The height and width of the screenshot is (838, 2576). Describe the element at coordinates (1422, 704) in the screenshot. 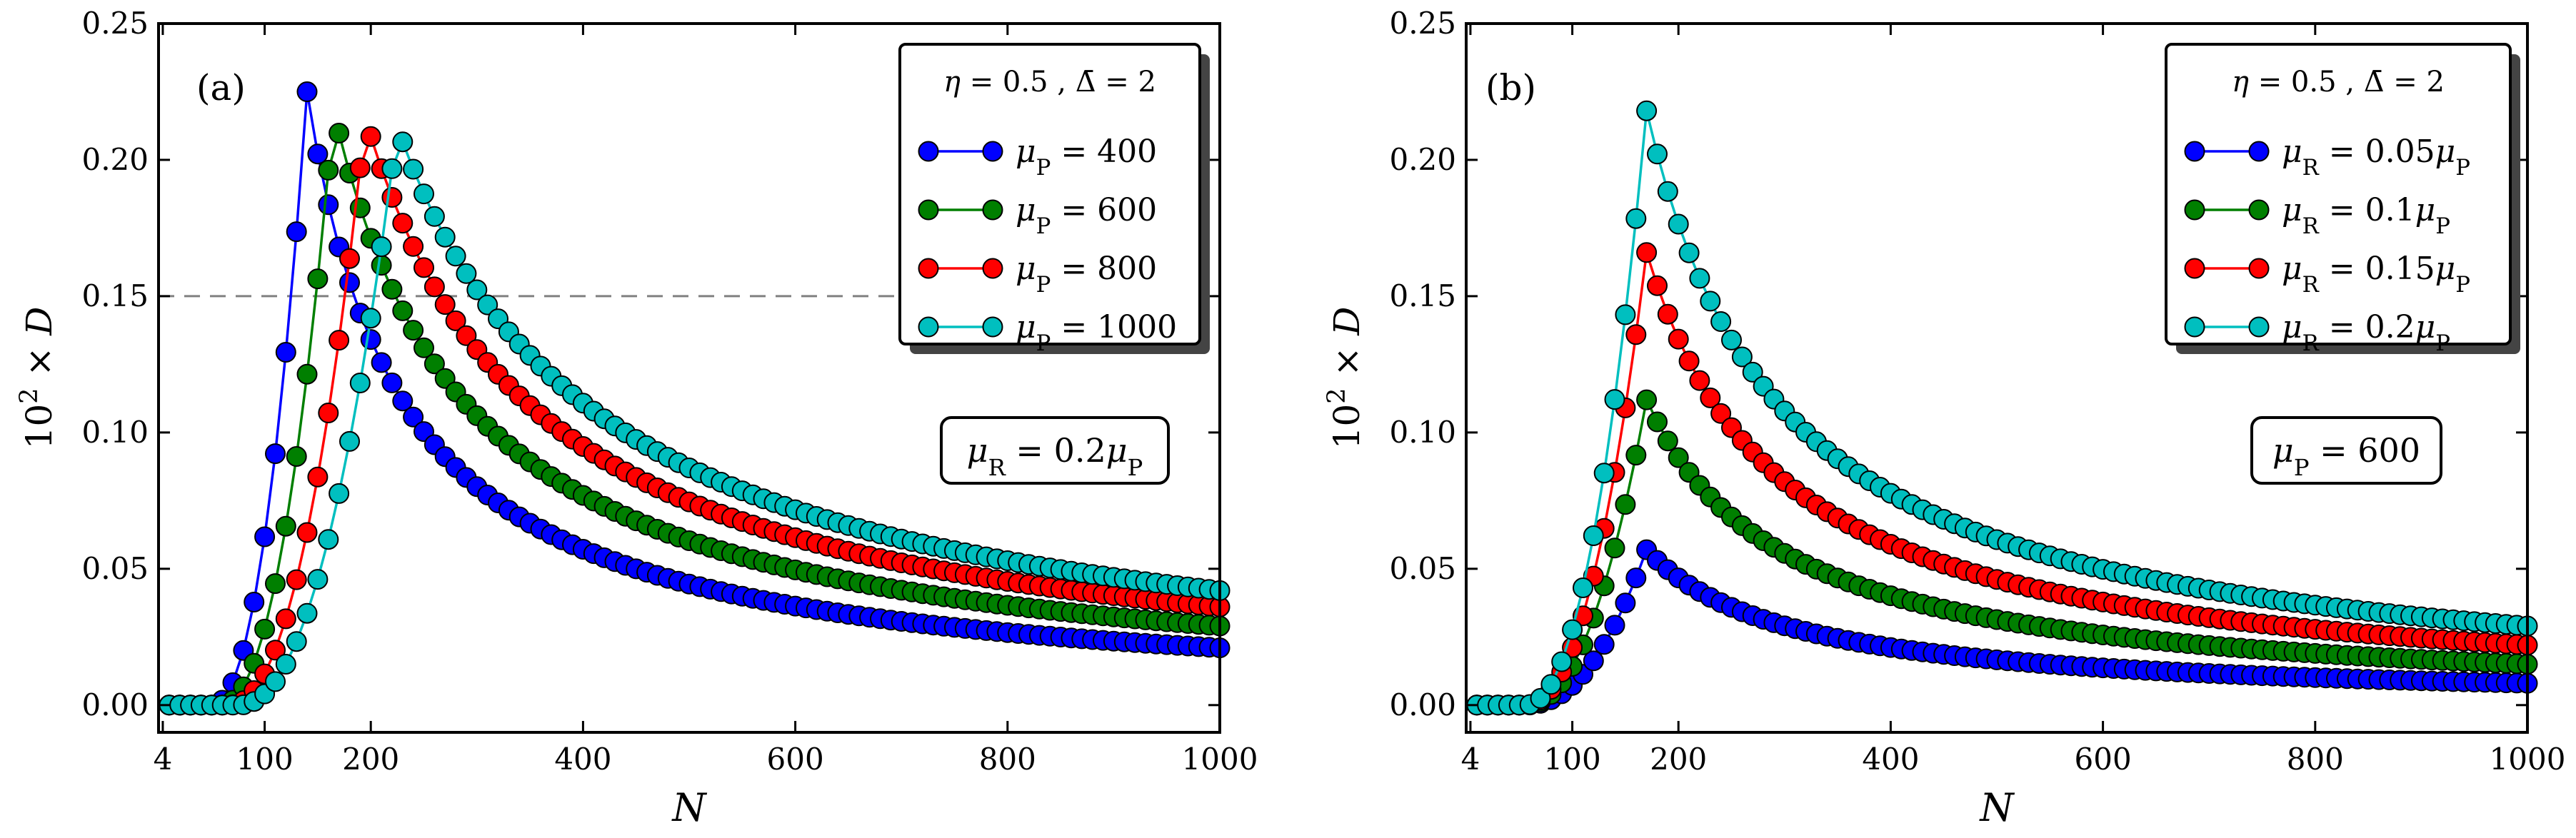

I see `y-tick-label: 0.00` at that location.